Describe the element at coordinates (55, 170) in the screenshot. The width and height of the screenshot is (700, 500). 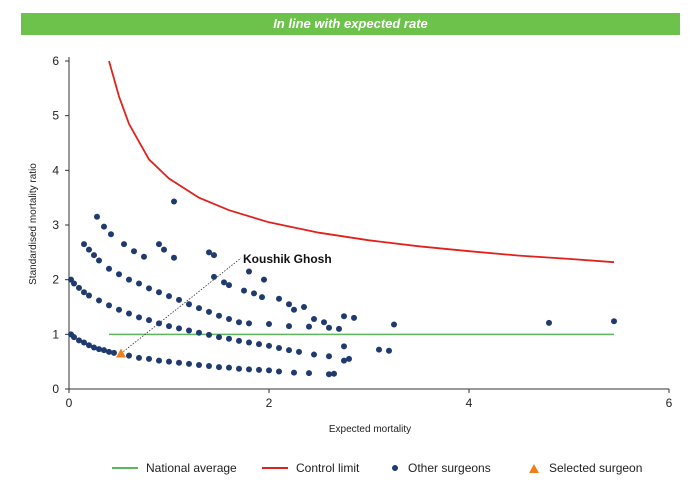
I see `y-tick-label: 4` at that location.